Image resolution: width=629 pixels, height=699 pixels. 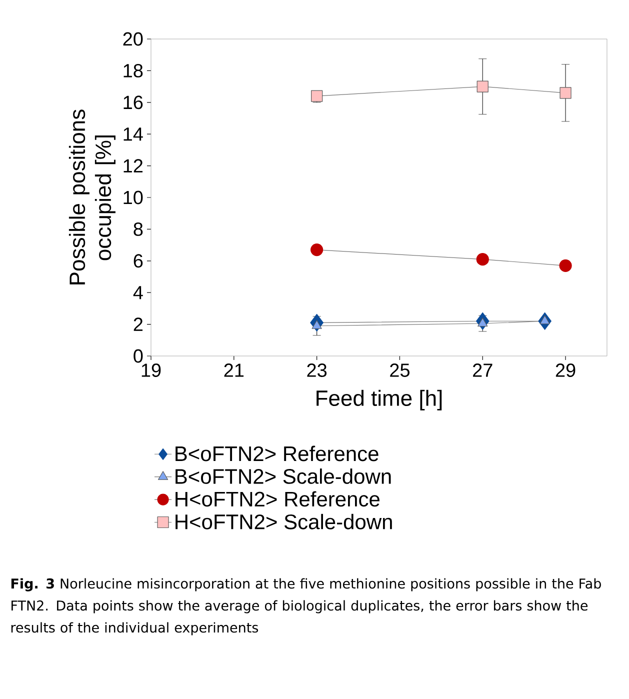 What do you see at coordinates (151, 370) in the screenshot?
I see `x-tick-label: 19` at bounding box center [151, 370].